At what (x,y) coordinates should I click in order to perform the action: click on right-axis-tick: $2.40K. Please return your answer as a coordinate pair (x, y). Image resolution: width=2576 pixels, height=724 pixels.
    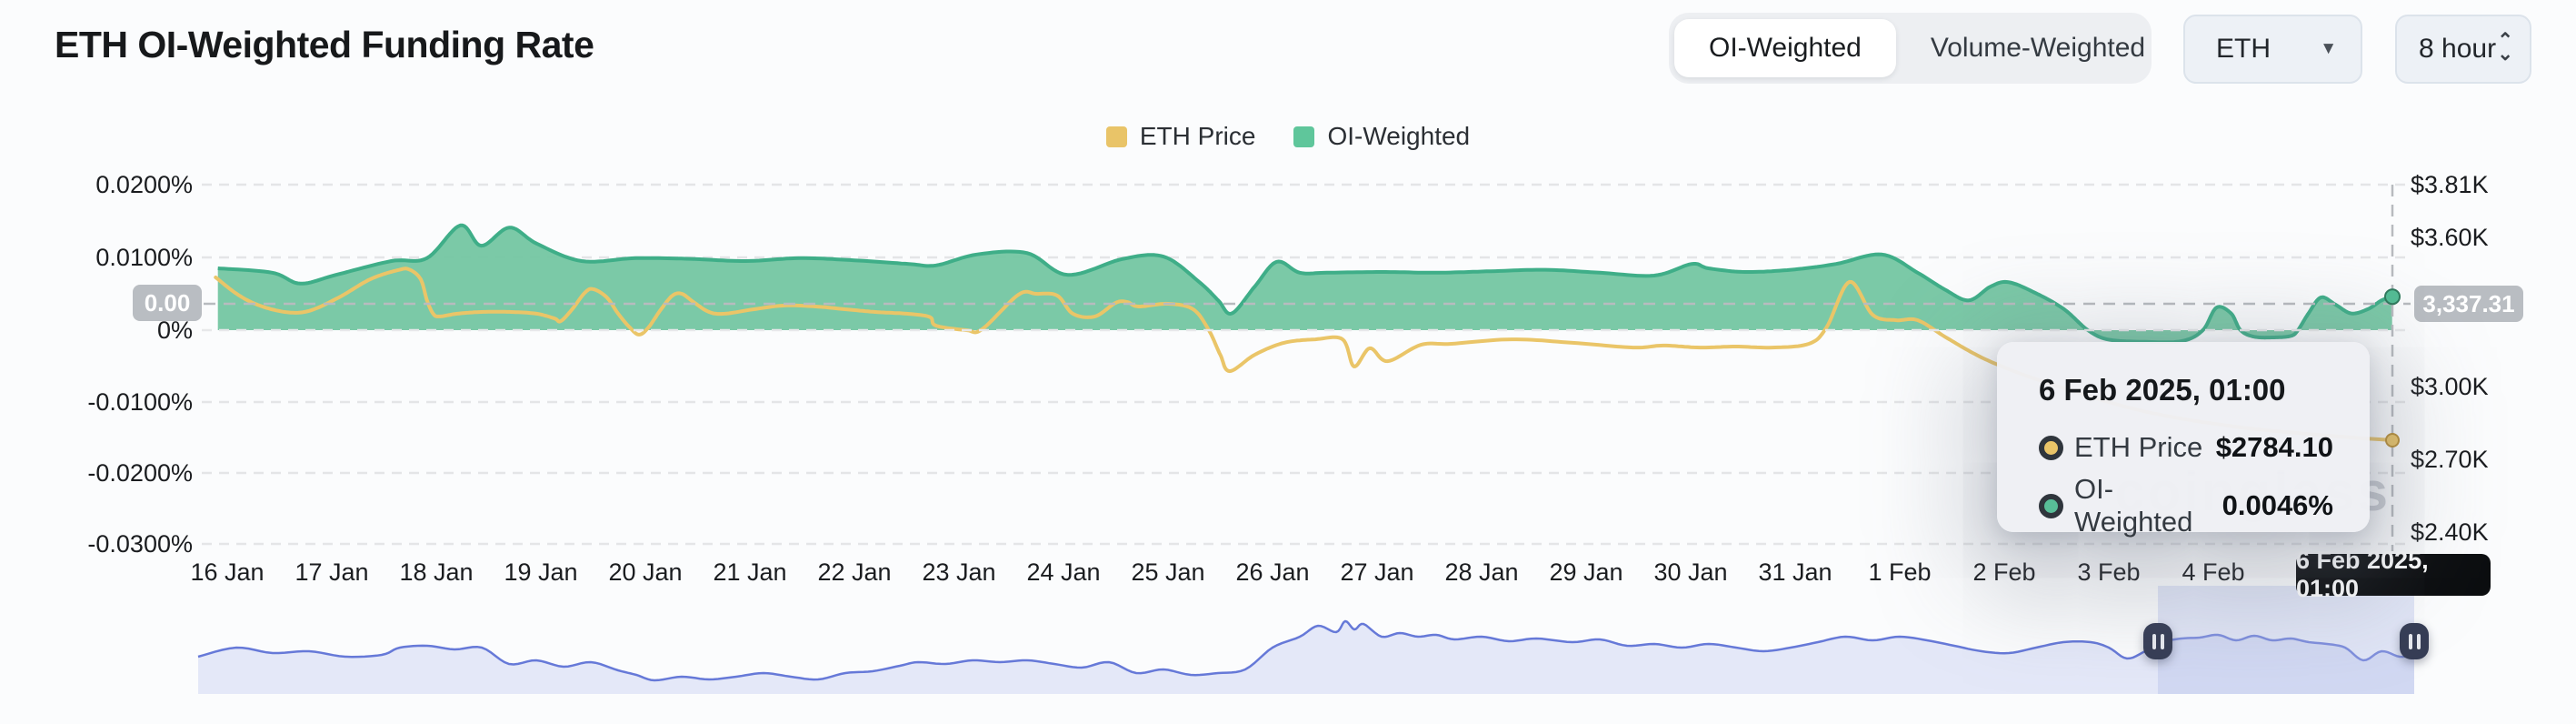
    Looking at the image, I should click on (2450, 532).